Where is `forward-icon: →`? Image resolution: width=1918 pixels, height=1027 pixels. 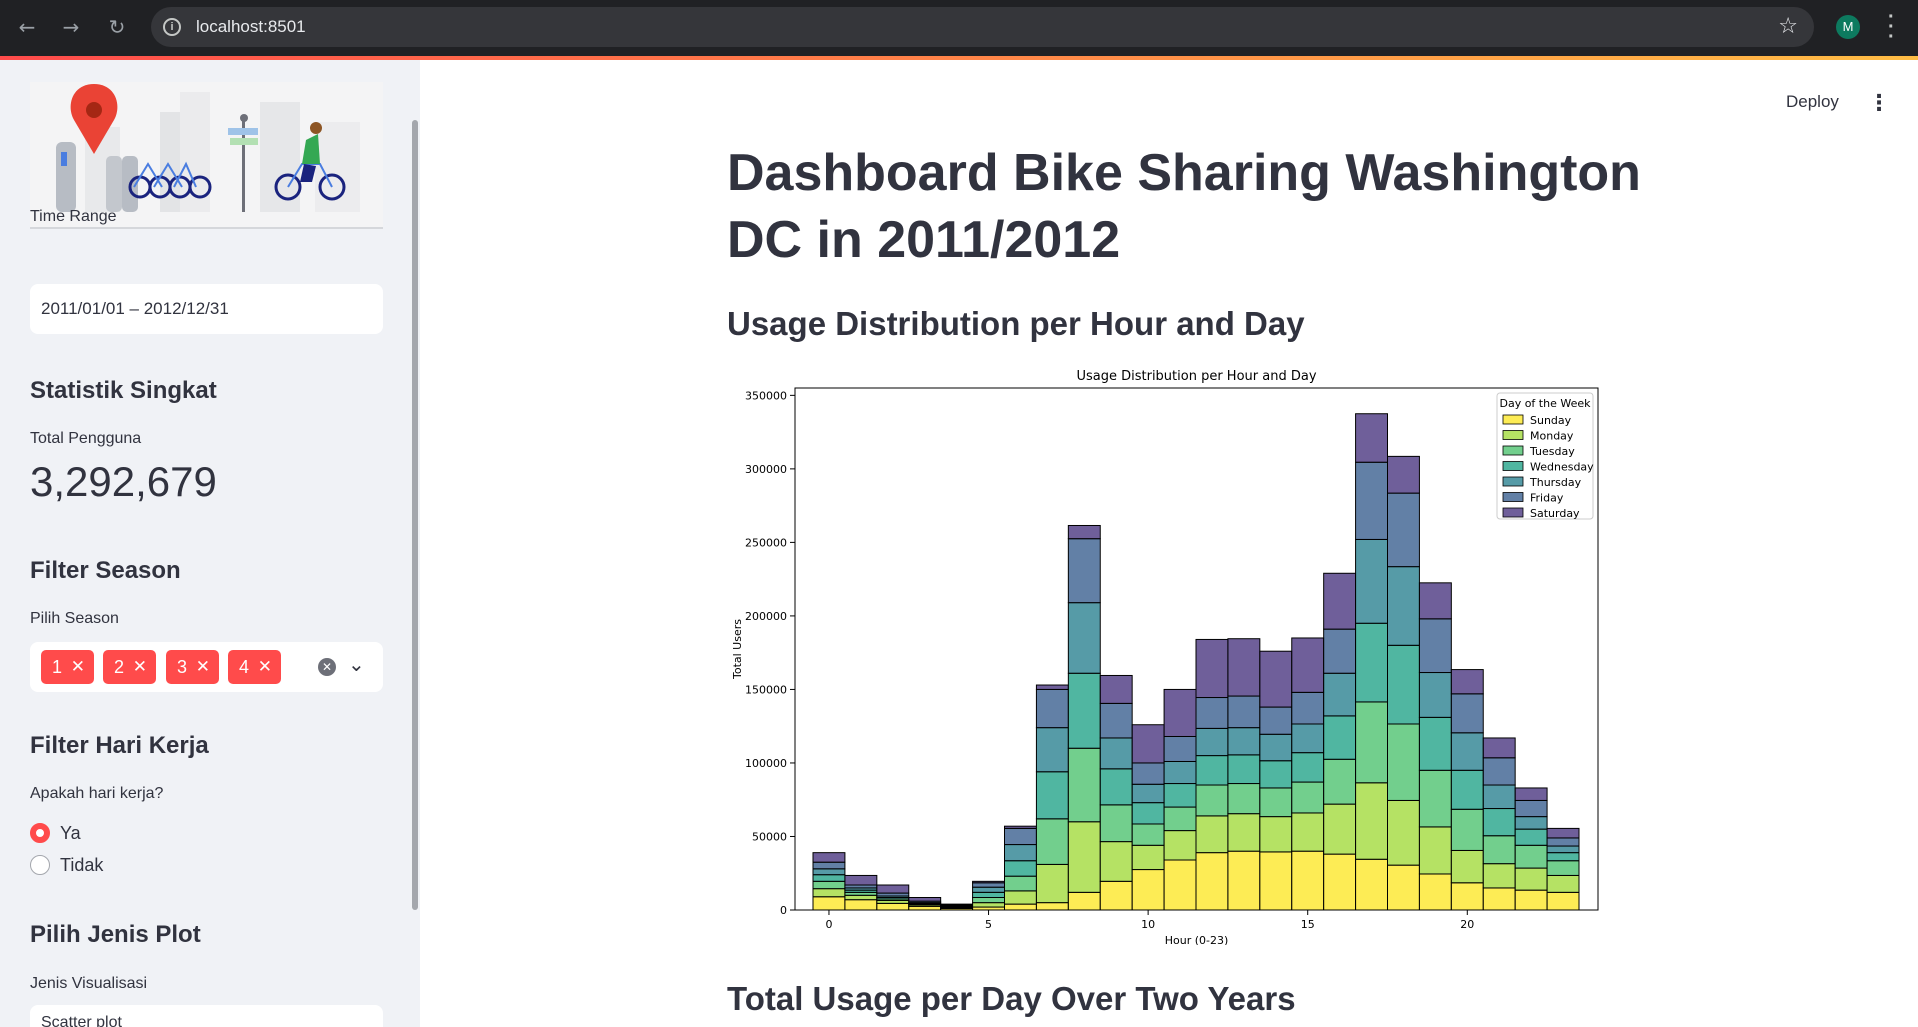
forward-icon: → is located at coordinates (71, 27).